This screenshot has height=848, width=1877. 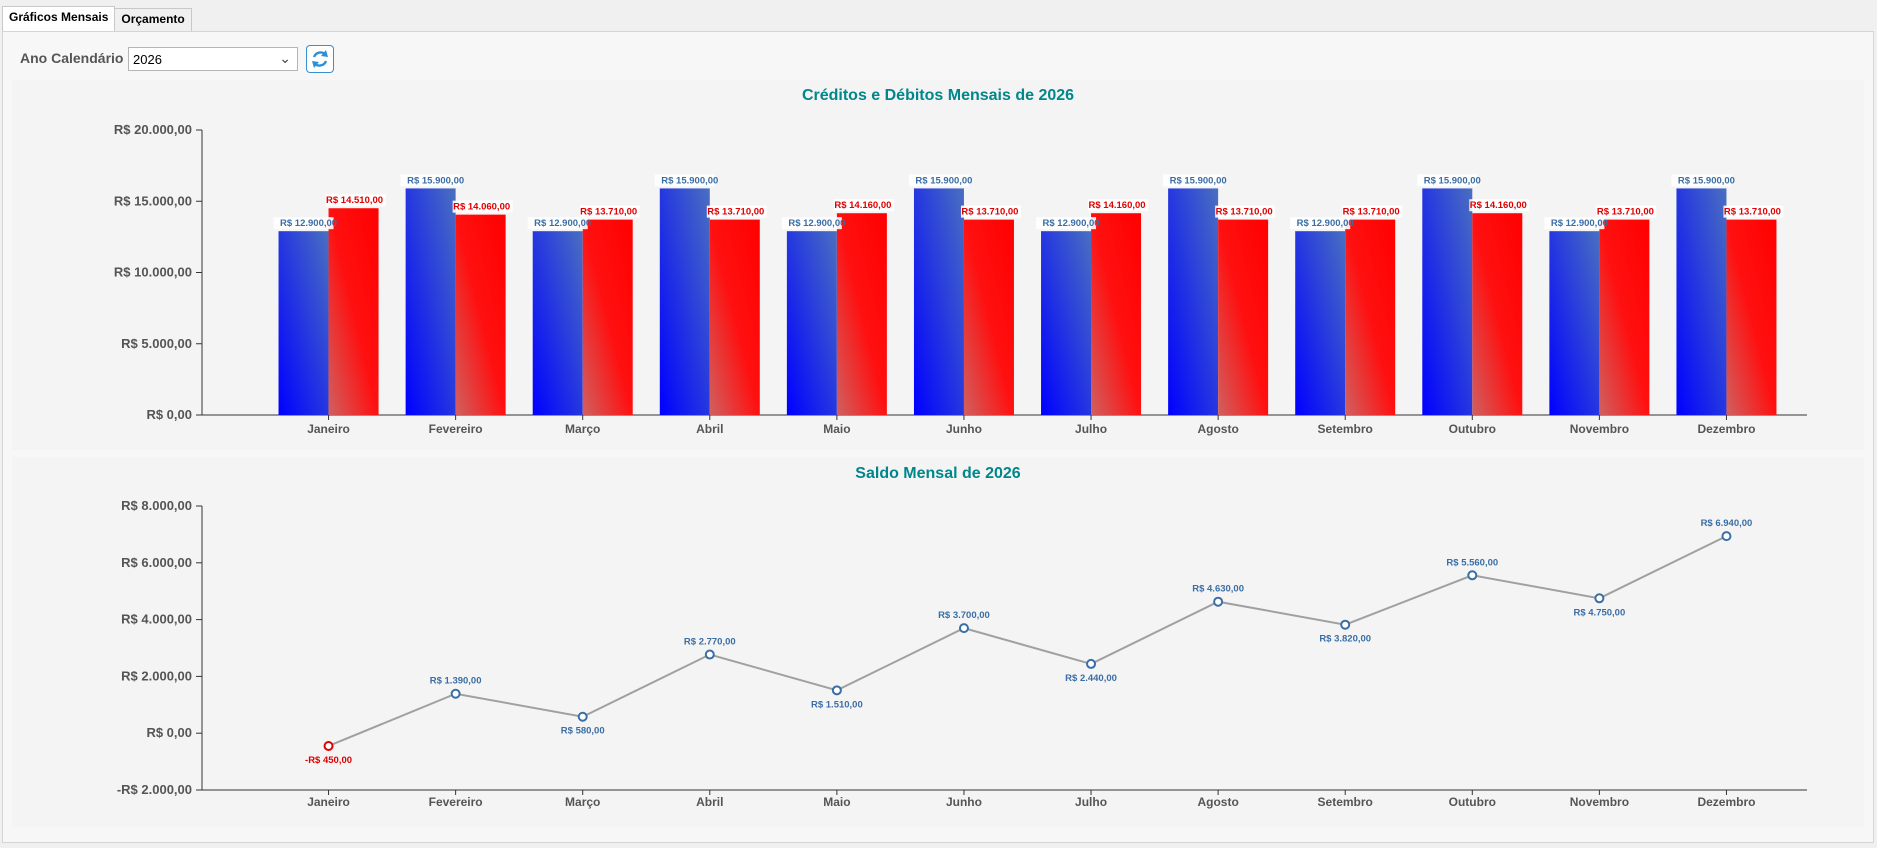 I want to click on x-tick-label: Maio, so click(x=836, y=802).